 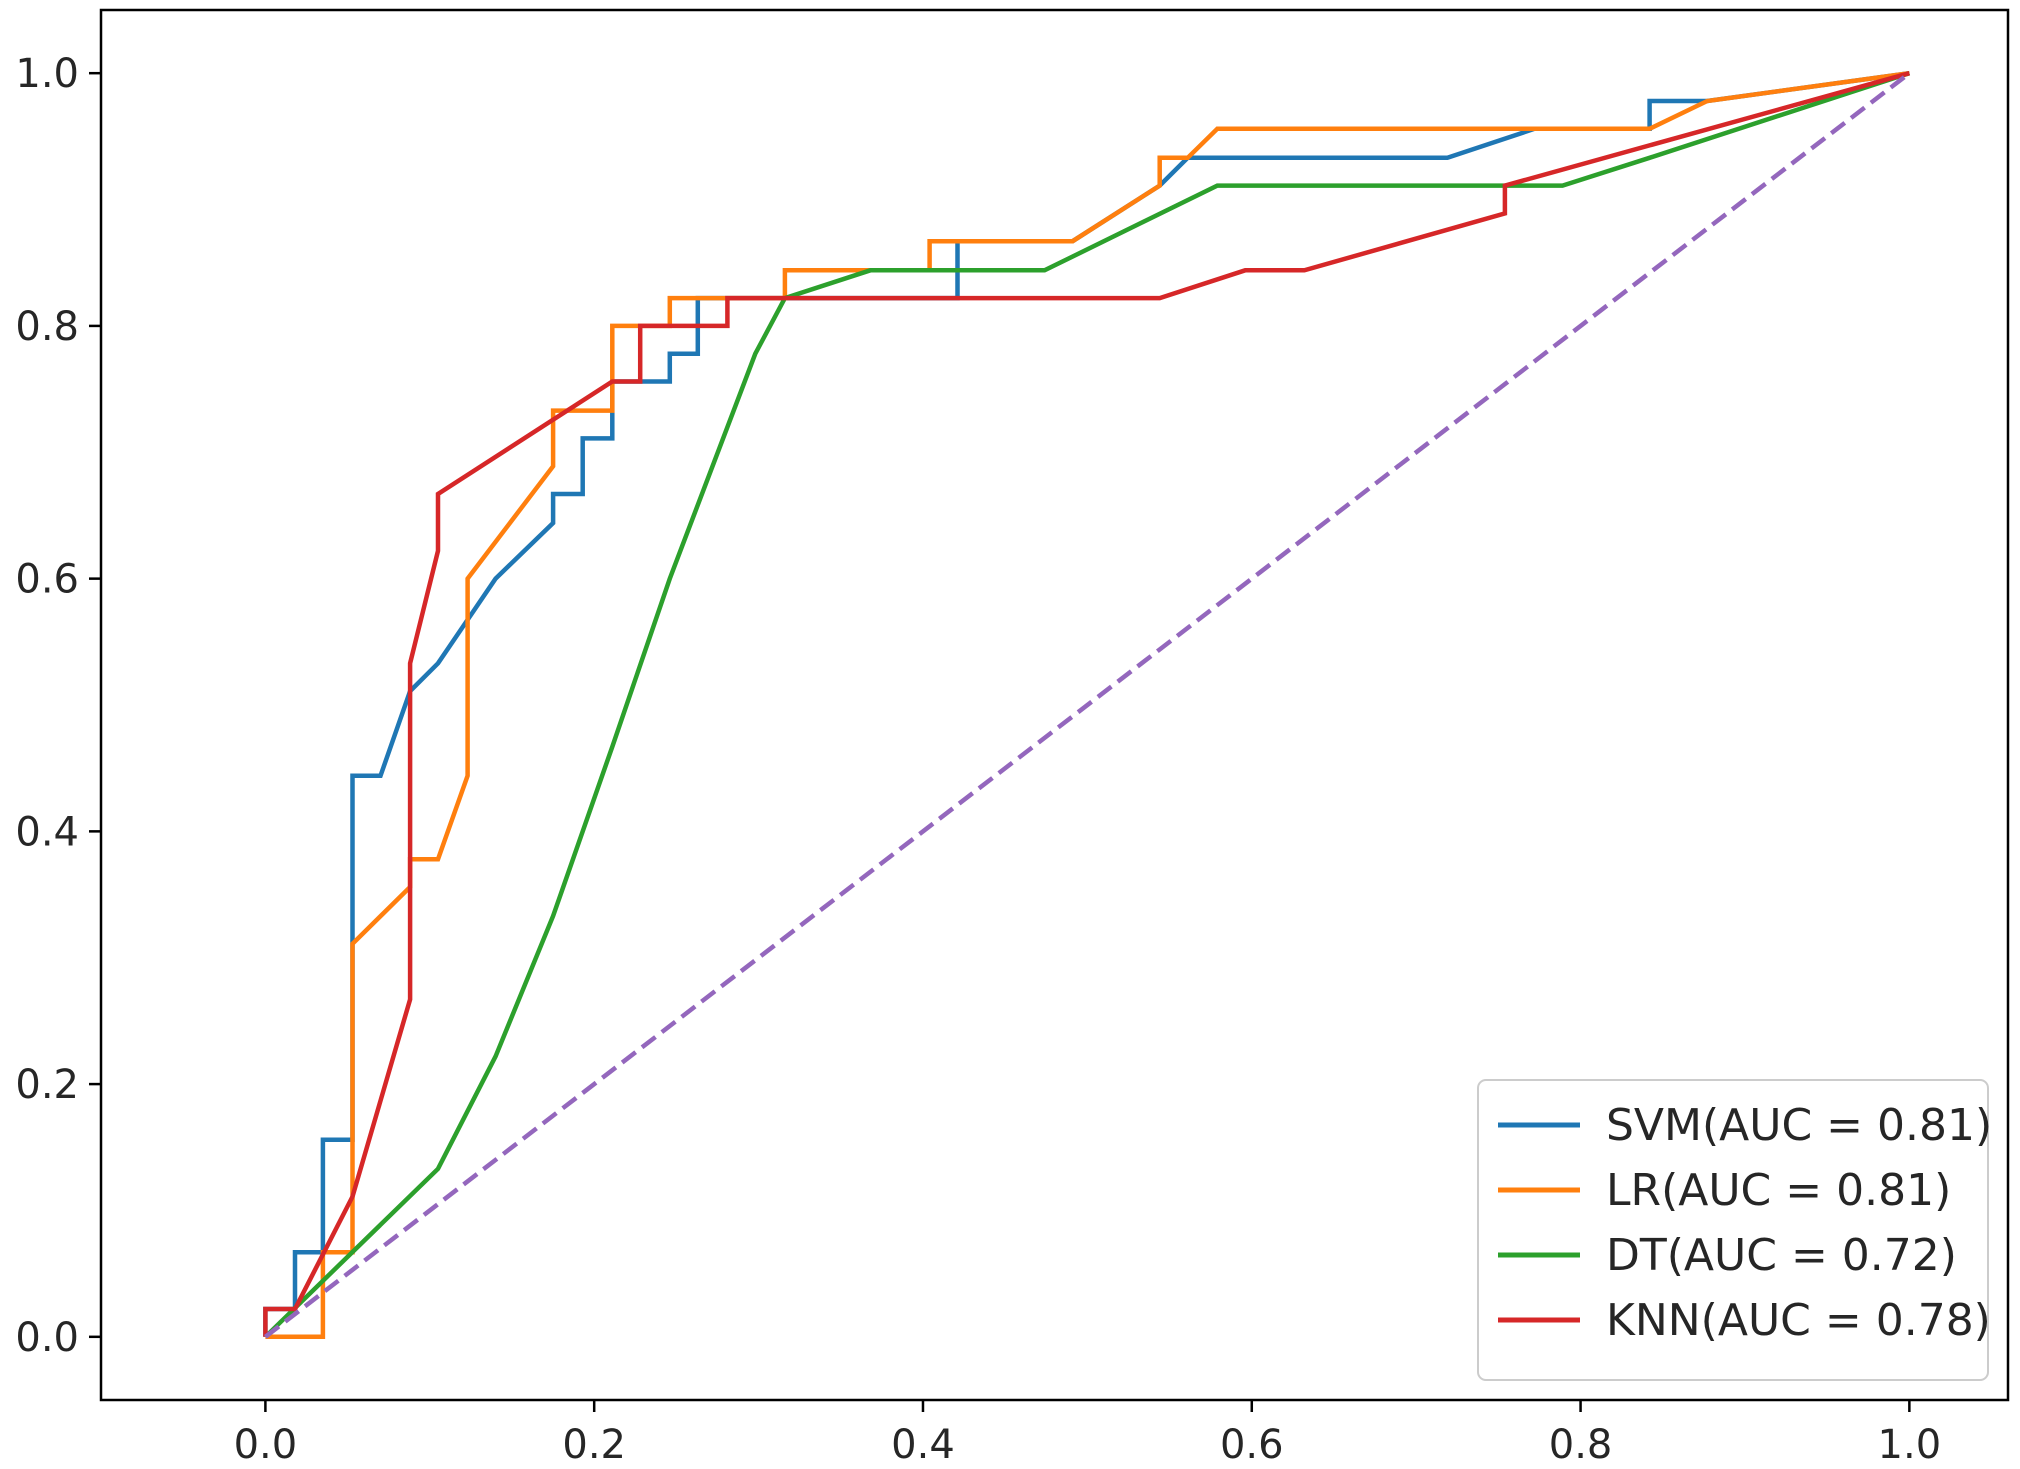 I want to click on y-tick-label: 0.0, so click(x=47, y=1338).